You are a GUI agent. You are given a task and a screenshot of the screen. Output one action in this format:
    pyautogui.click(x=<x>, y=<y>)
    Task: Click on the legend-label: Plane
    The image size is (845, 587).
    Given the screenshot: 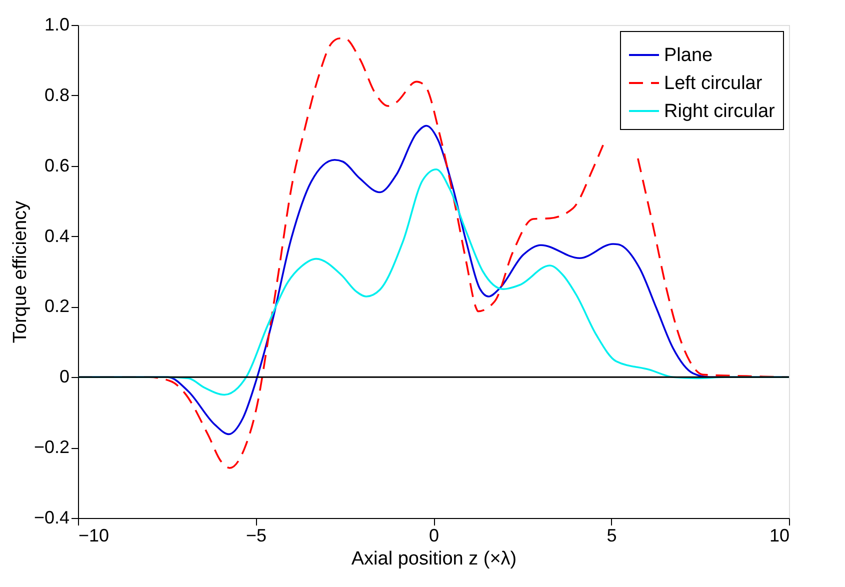 What is the action you would take?
    pyautogui.click(x=688, y=55)
    